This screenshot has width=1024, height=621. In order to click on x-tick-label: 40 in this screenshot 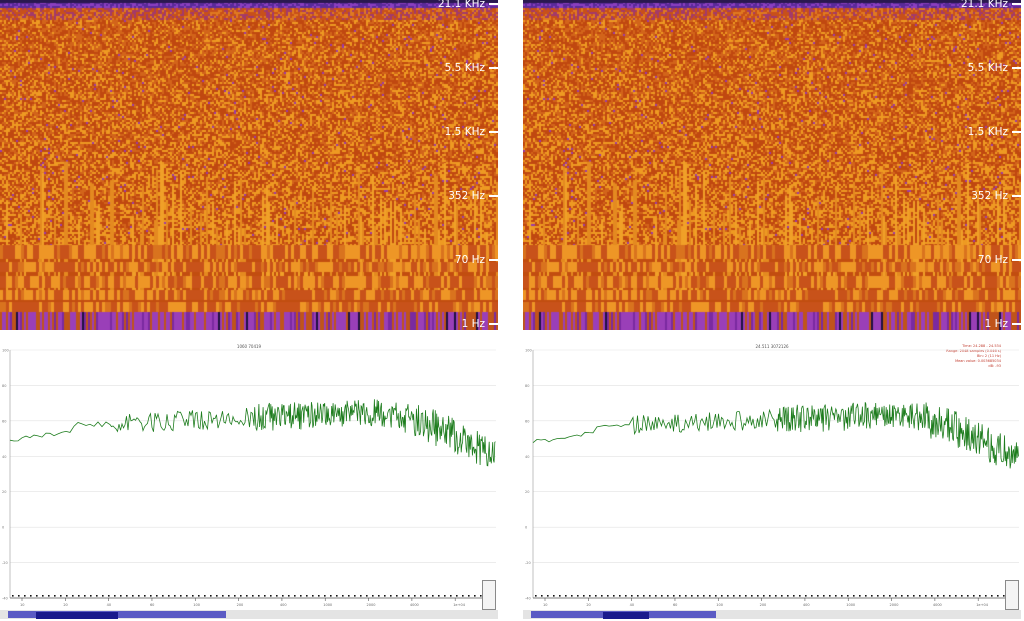, I will do `click(109, 605)`.